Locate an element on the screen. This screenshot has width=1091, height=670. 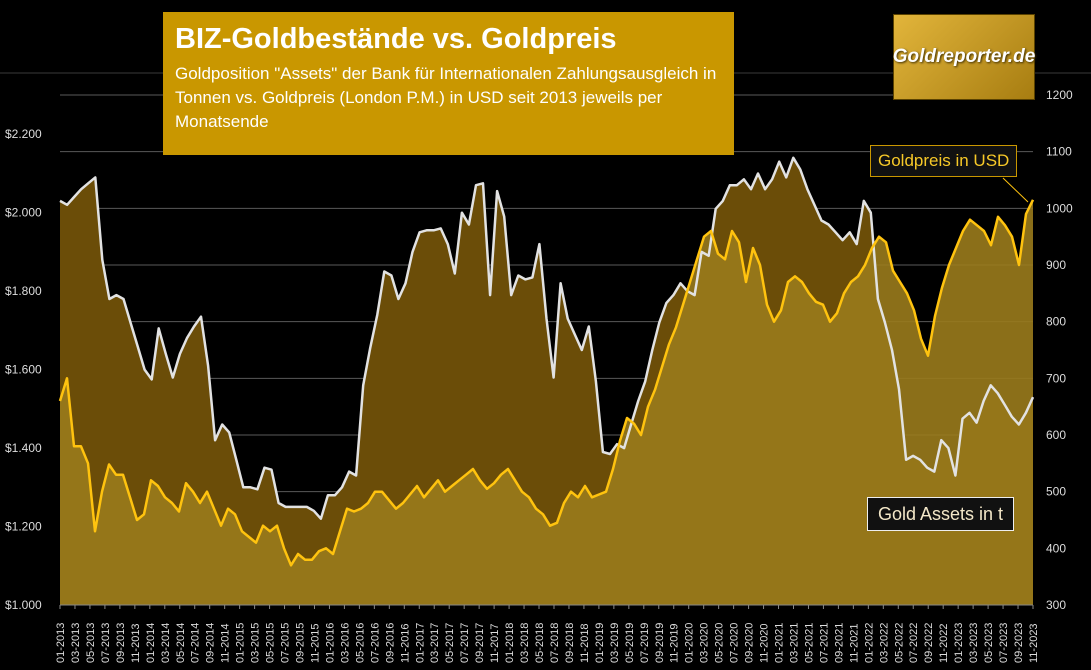
x-tick-label: 01-2020 is located at coordinates (690, 643).